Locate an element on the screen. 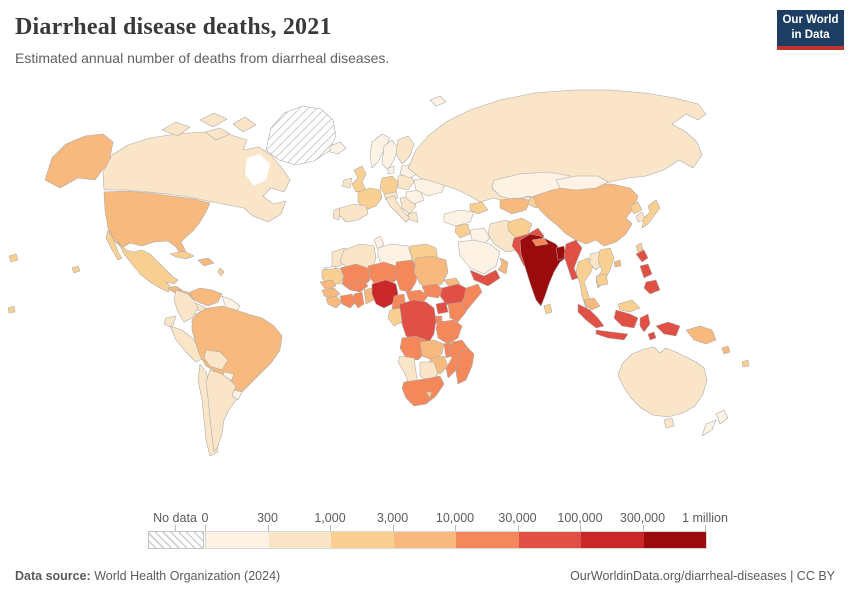  map-region-colombia is located at coordinates (186, 306).